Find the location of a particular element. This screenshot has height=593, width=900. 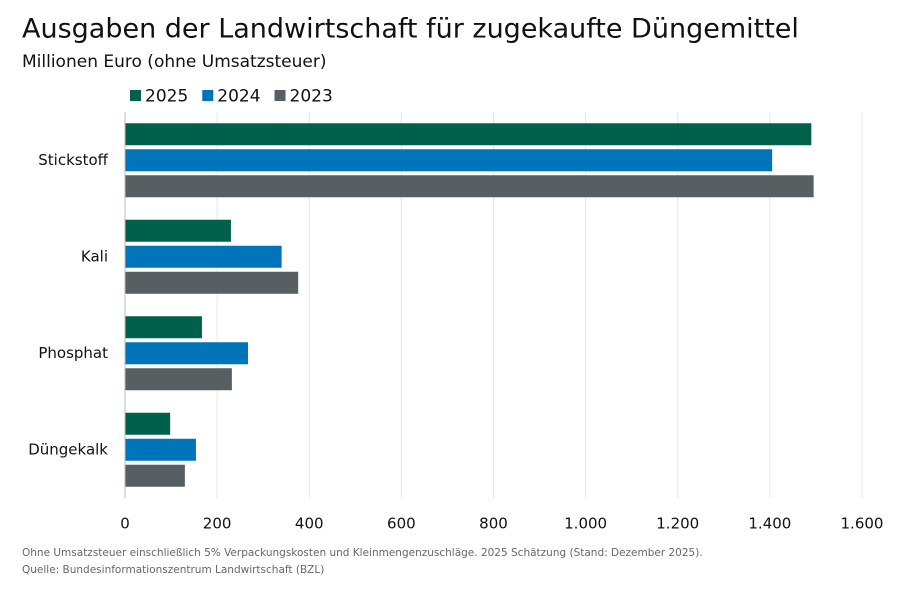

x-tick-label: 200 is located at coordinates (217, 524).